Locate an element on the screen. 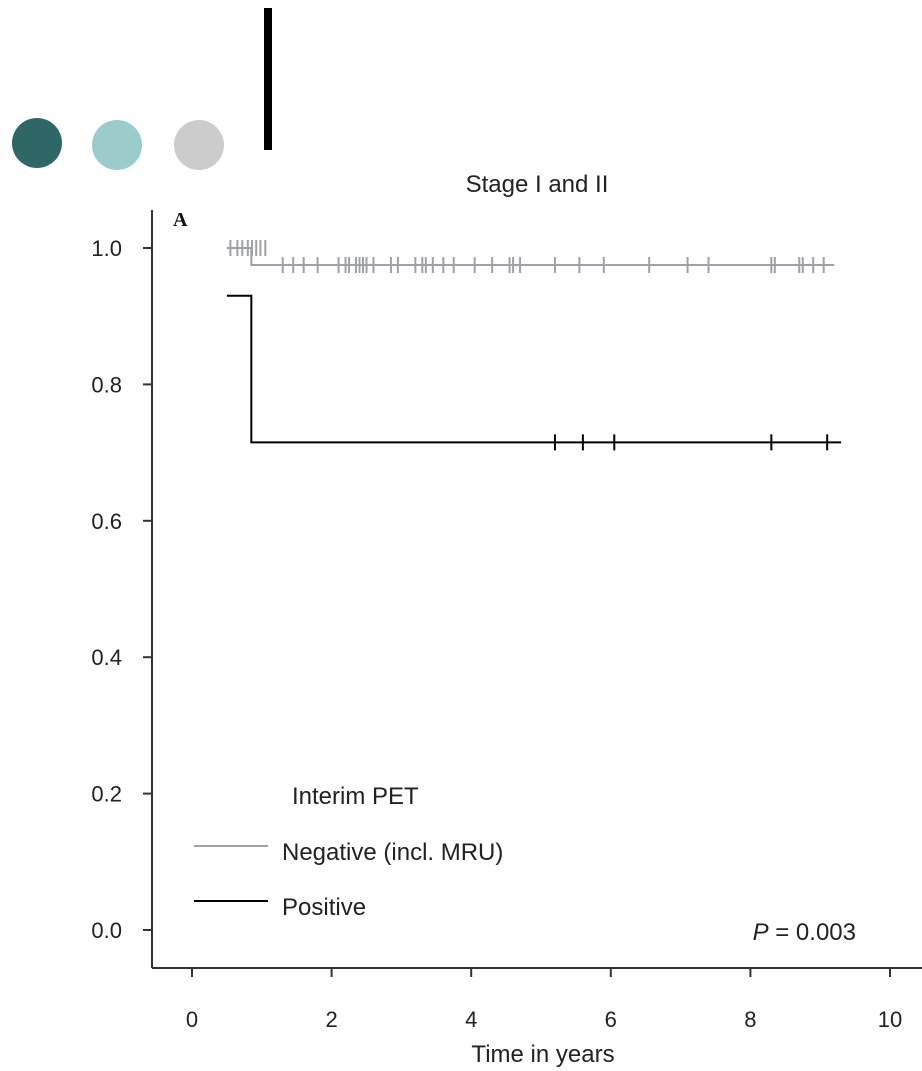  series-layer is located at coordinates (534, 345).